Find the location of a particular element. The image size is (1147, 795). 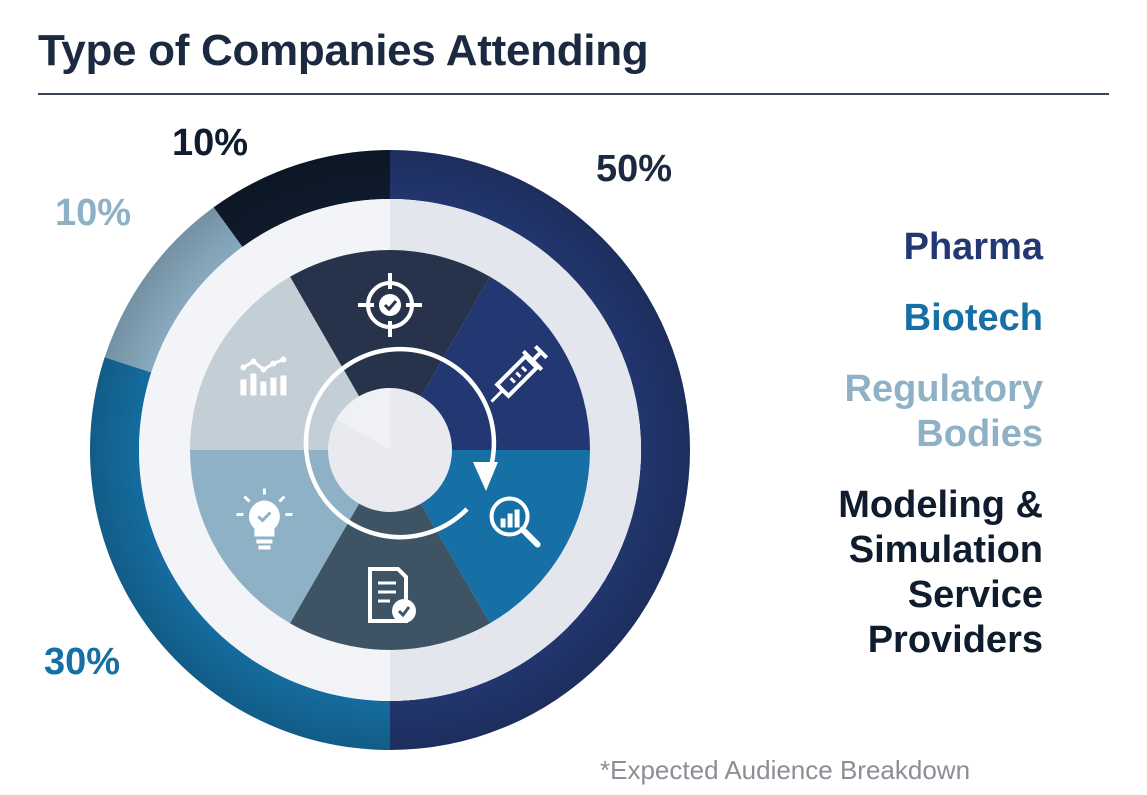

lightbulb-check-icon is located at coordinates (264, 519).